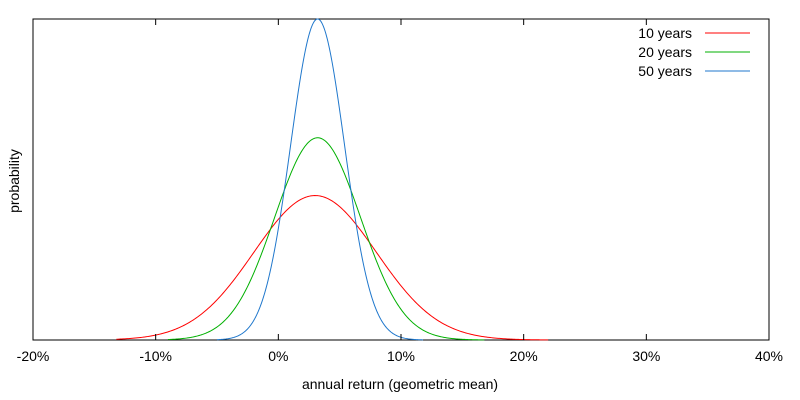 The height and width of the screenshot is (400, 800). Describe the element at coordinates (278, 356) in the screenshot. I see `x-tick-label: 0%` at that location.